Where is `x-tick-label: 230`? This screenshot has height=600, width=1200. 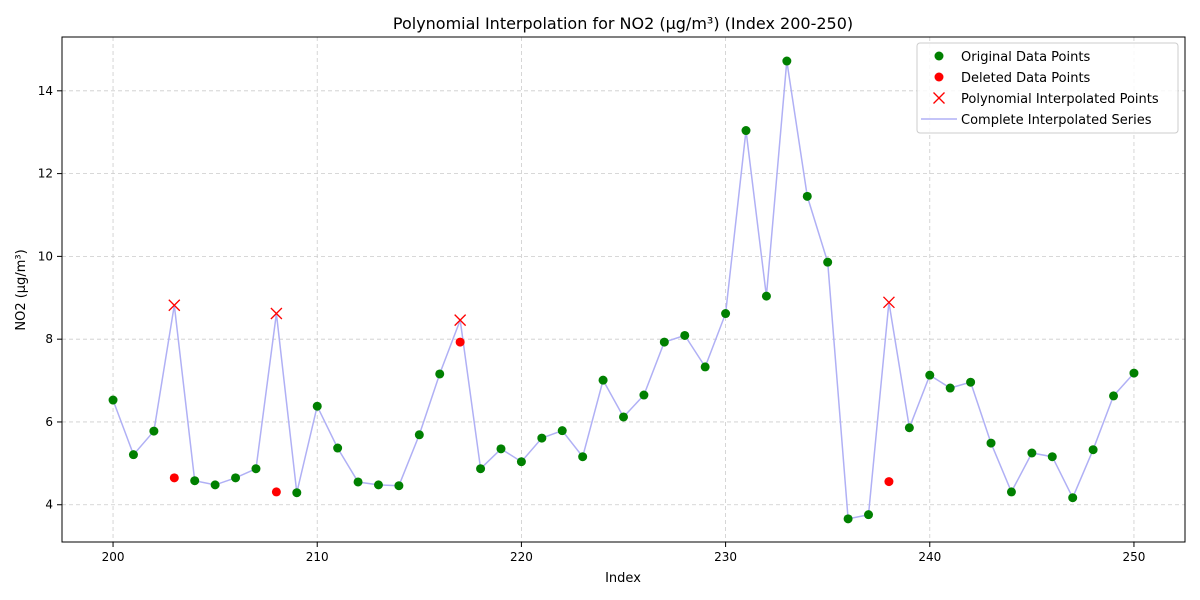
x-tick-label: 230 is located at coordinates (725, 557).